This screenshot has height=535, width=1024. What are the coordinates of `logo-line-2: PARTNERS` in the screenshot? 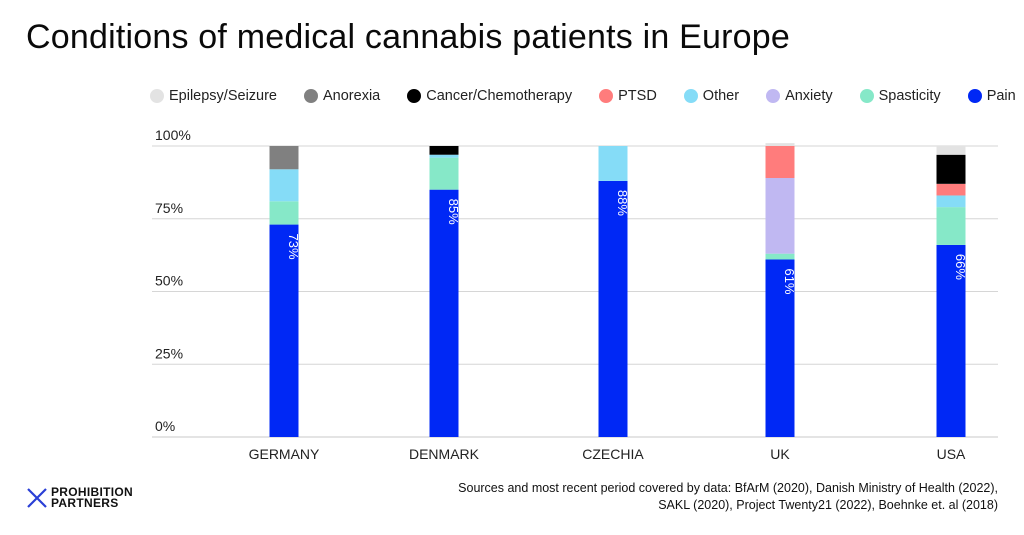 It's located at (85, 503).